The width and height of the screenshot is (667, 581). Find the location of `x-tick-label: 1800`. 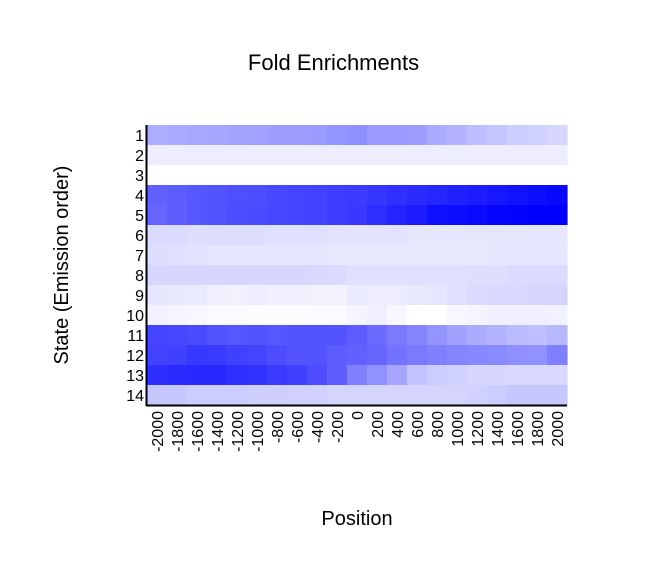

x-tick-label: 1800 is located at coordinates (538, 429).